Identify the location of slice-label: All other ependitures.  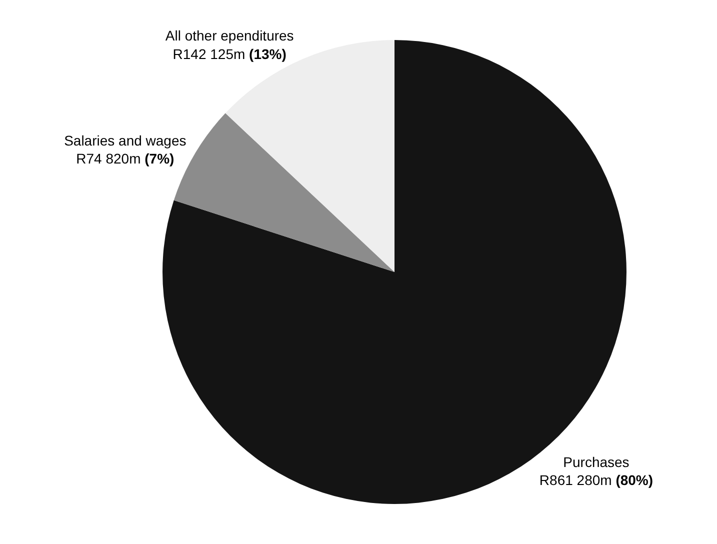
(229, 36).